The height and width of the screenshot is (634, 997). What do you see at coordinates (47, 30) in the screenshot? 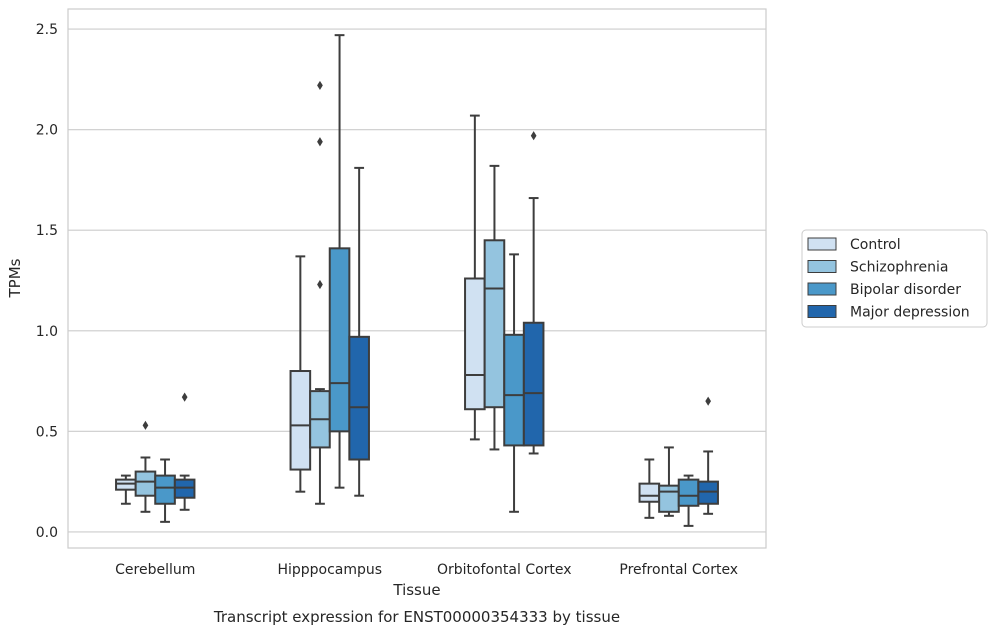
I see `y-tick-label: 2.5` at bounding box center [47, 30].